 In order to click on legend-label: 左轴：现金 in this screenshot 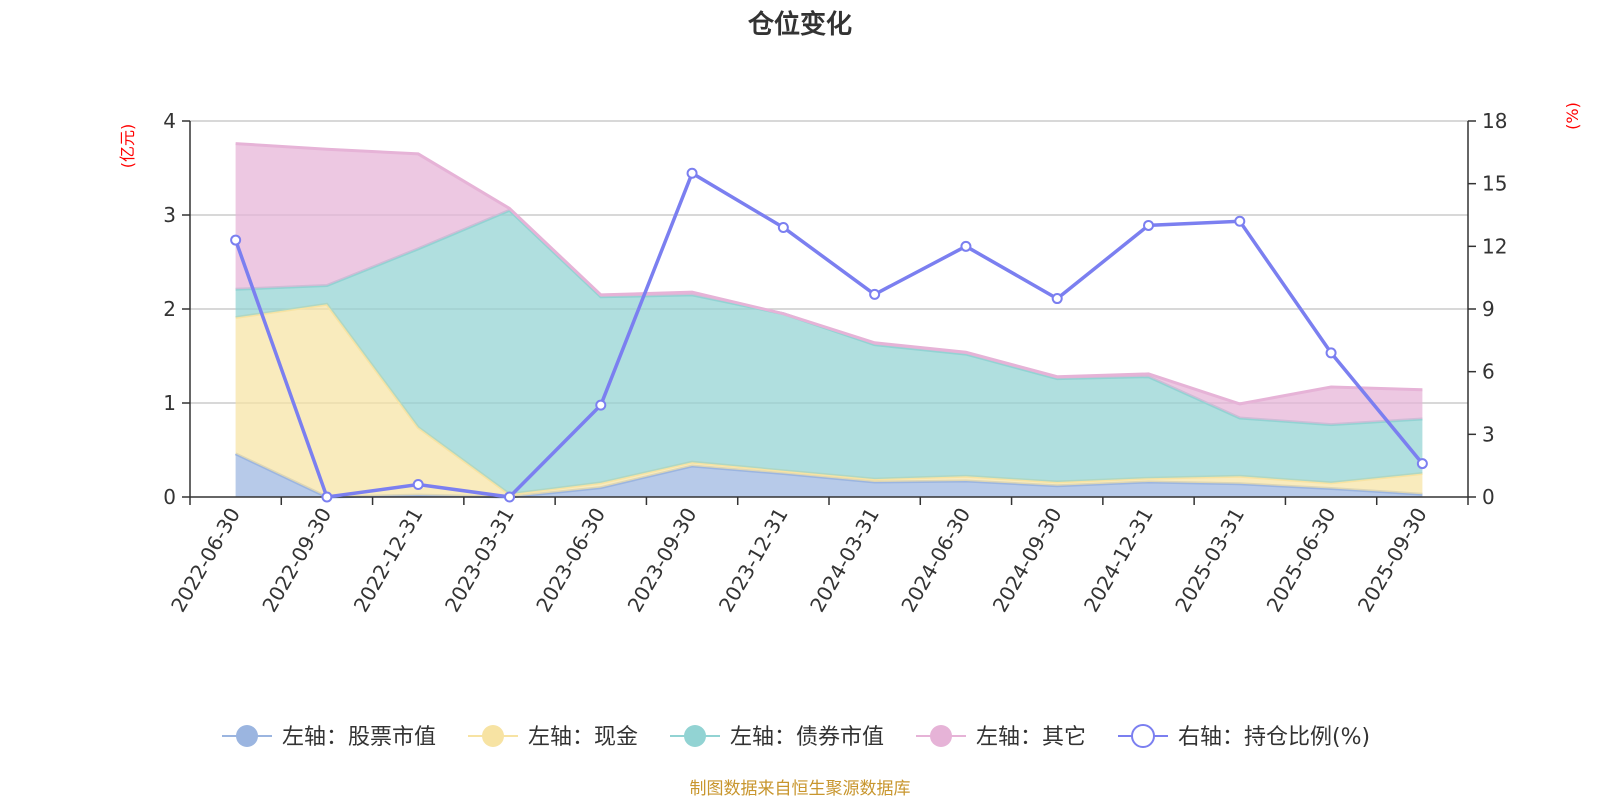, I will do `click(583, 737)`.